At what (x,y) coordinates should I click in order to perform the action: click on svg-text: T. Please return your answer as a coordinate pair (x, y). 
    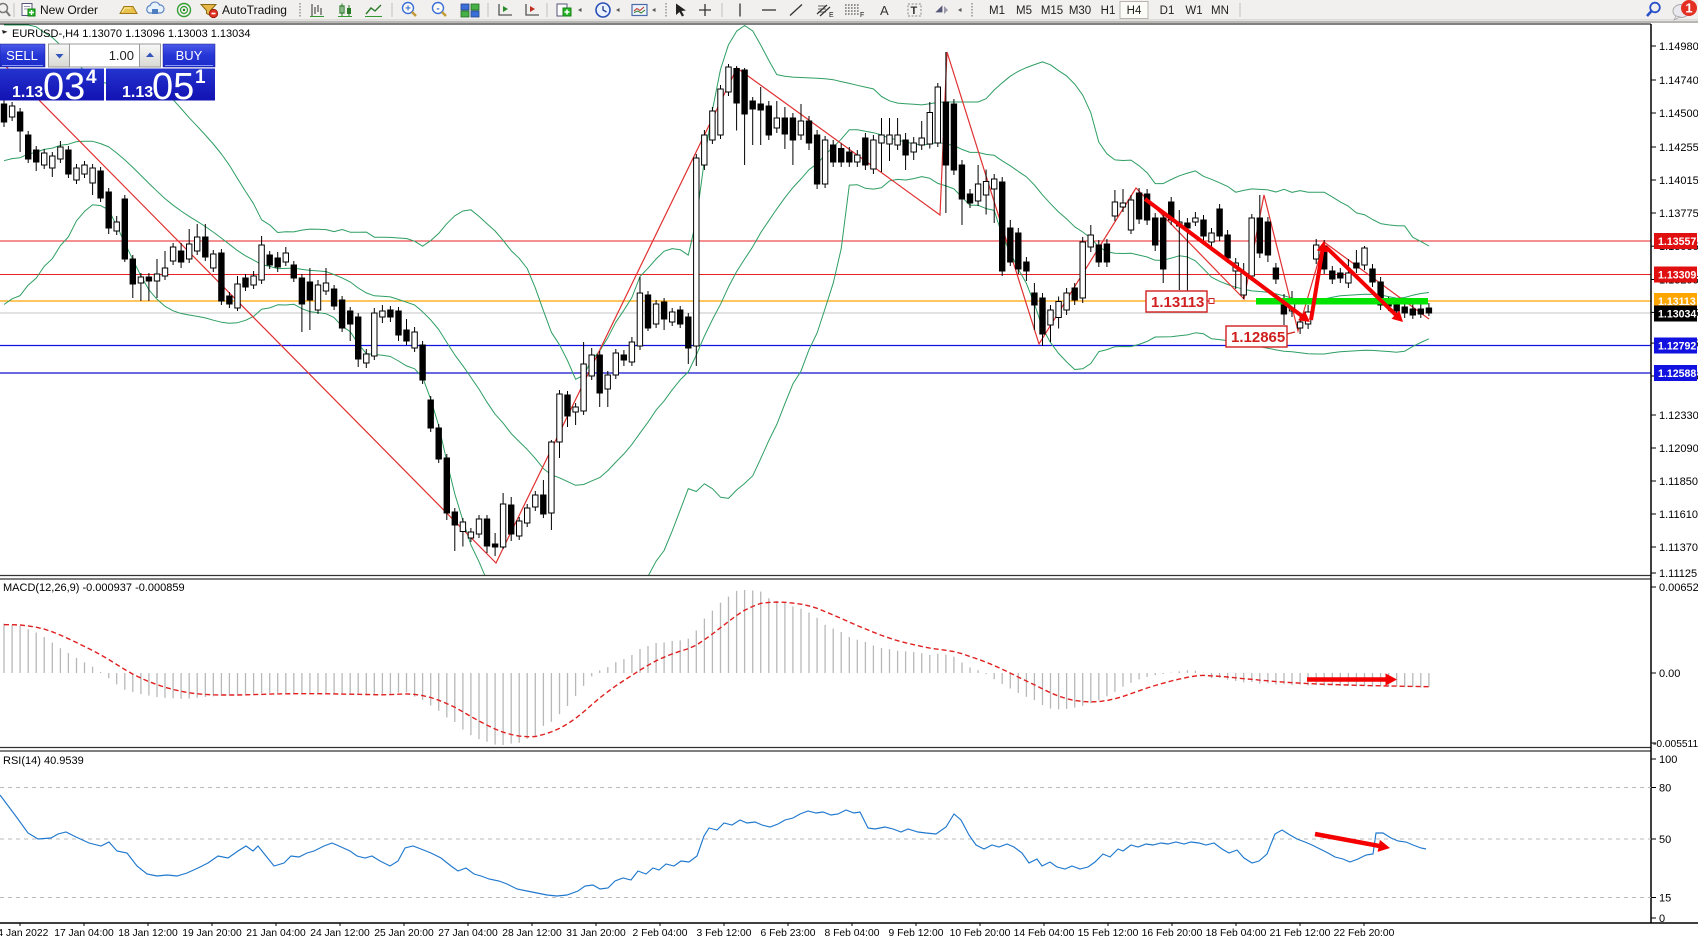
    Looking at the image, I should click on (914, 11).